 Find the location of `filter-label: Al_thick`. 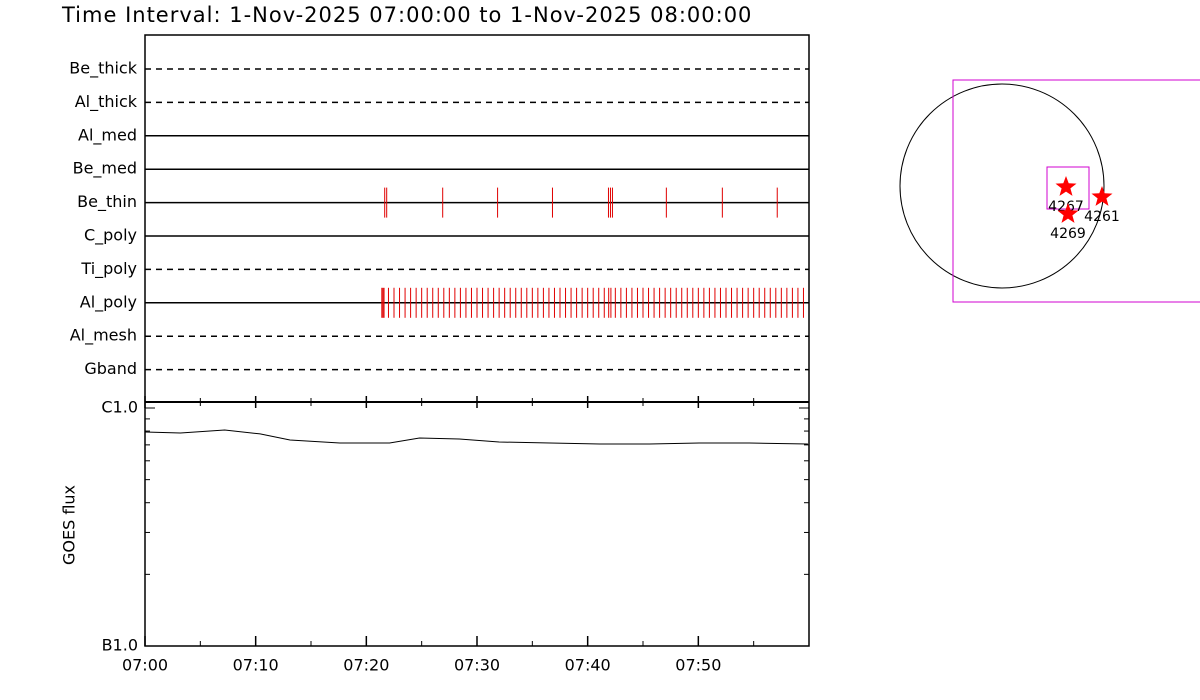

filter-label: Al_thick is located at coordinates (106, 102).